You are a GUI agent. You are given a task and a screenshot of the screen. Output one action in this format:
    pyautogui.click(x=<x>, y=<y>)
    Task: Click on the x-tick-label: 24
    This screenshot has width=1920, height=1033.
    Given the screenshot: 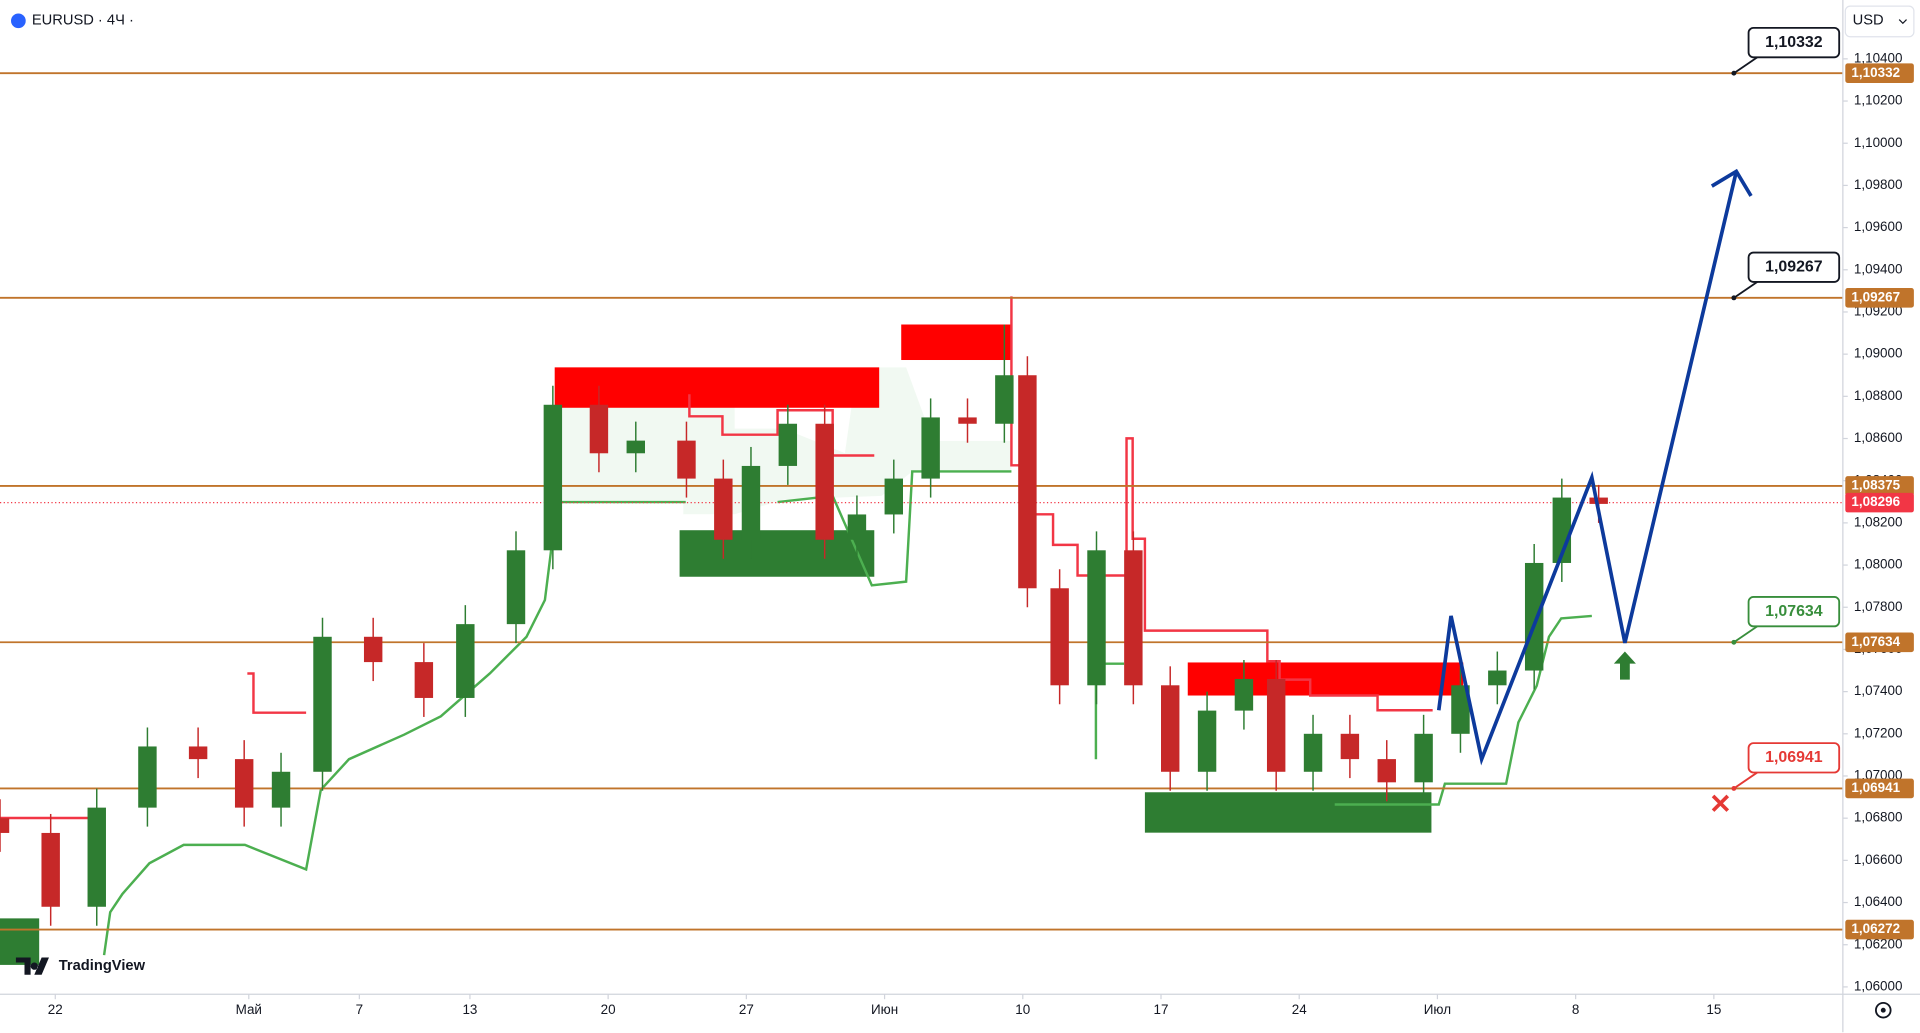 What is the action you would take?
    pyautogui.click(x=1299, y=1009)
    